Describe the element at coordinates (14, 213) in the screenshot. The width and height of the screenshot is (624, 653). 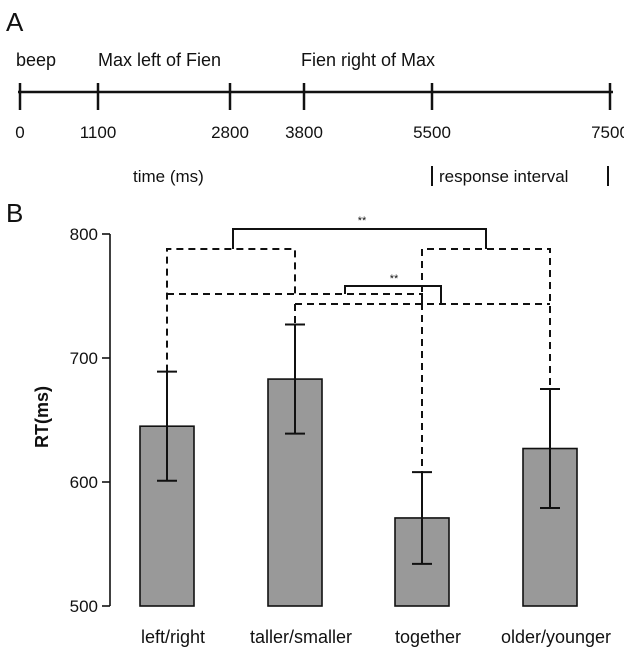
I see `panel-b-letter: B` at that location.